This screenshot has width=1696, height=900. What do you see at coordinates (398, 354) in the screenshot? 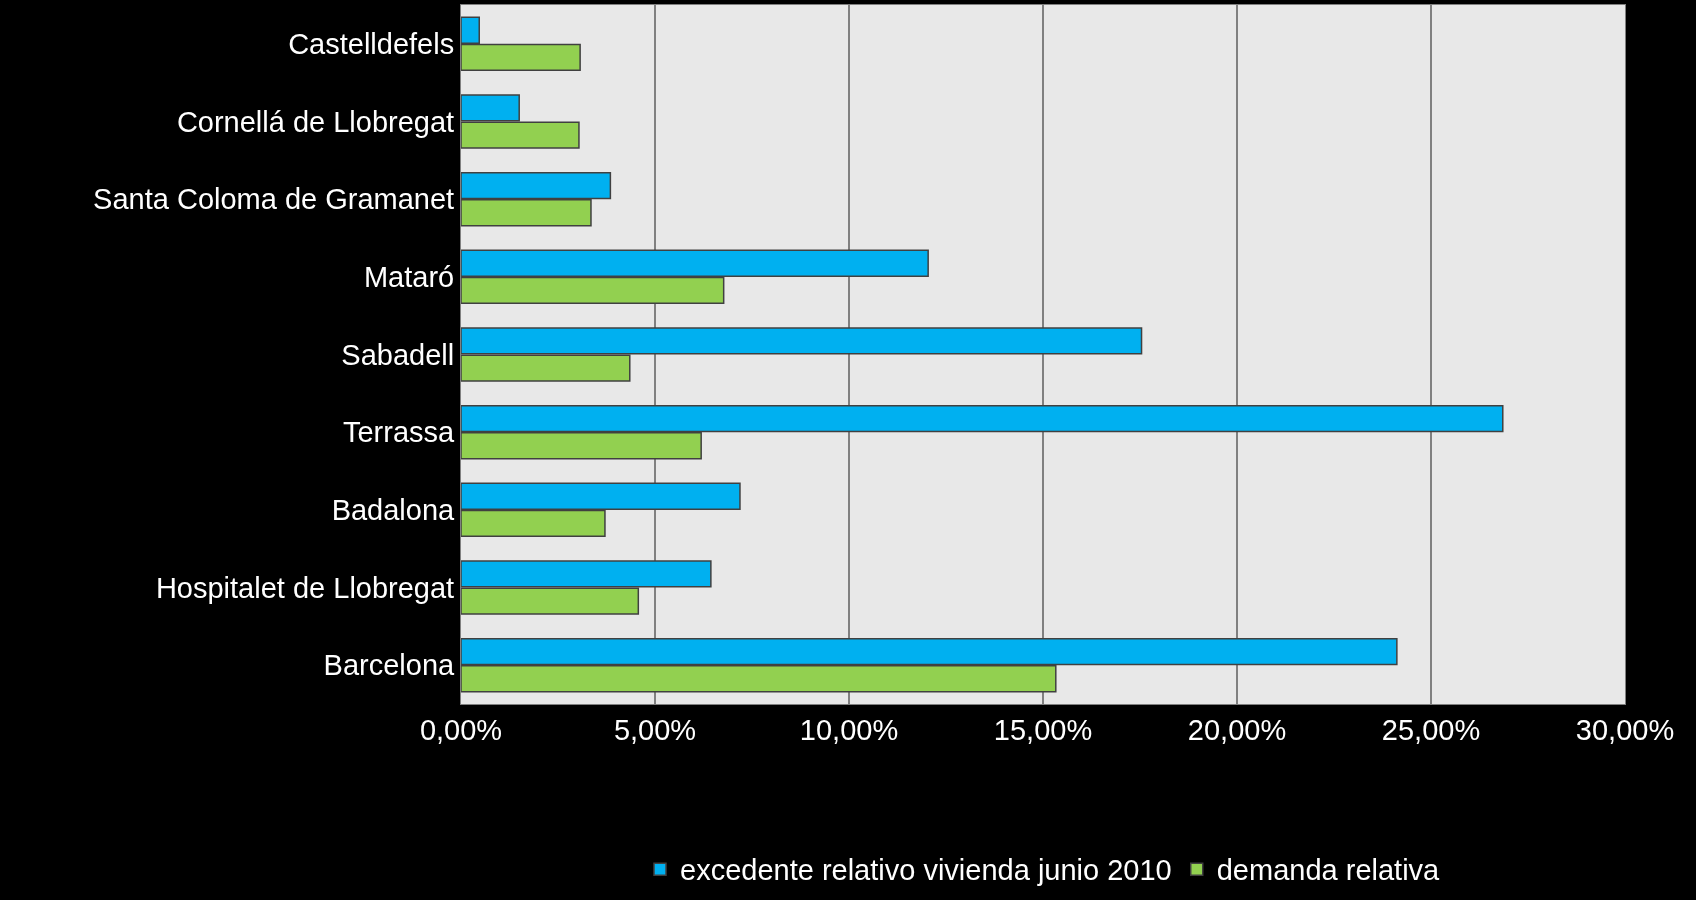
I see `y-tick-label: Sabadell` at bounding box center [398, 354].